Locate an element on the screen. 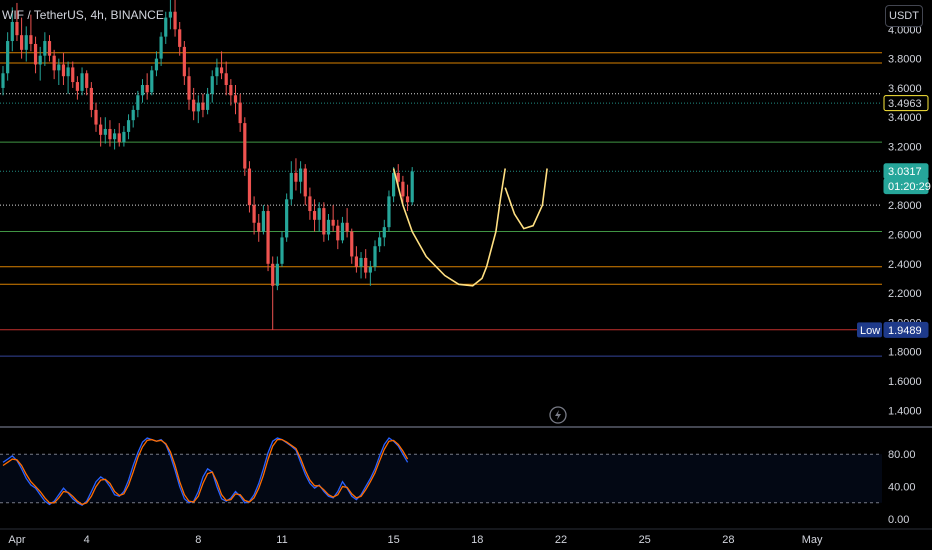 This screenshot has height=550, width=932. time-tick-label: May is located at coordinates (812, 540).